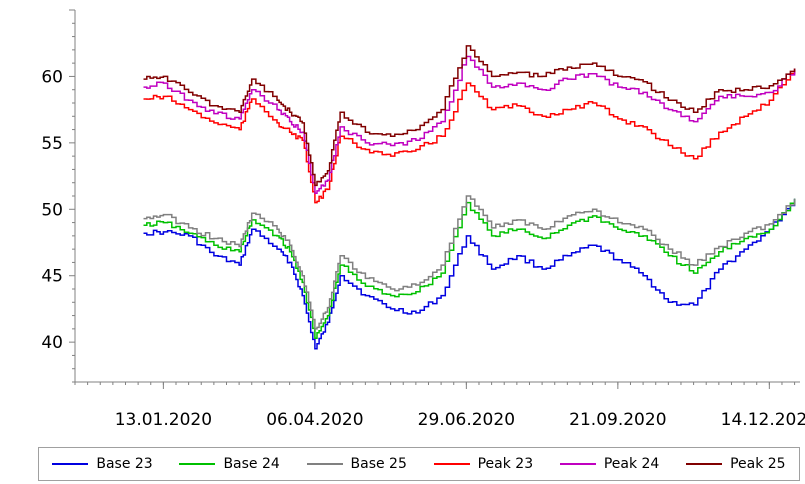 This screenshot has height=484, width=805. Describe the element at coordinates (52, 77) in the screenshot. I see `y-tick-label: 60` at that location.